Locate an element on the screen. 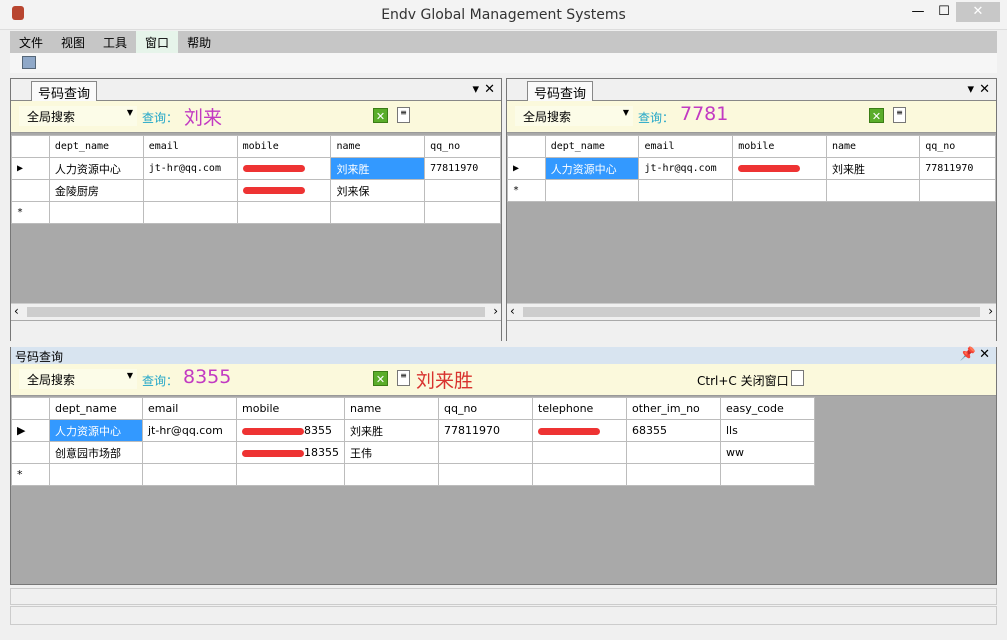 This screenshot has height=640, width=1007. column-header: telephone is located at coordinates (579, 408).